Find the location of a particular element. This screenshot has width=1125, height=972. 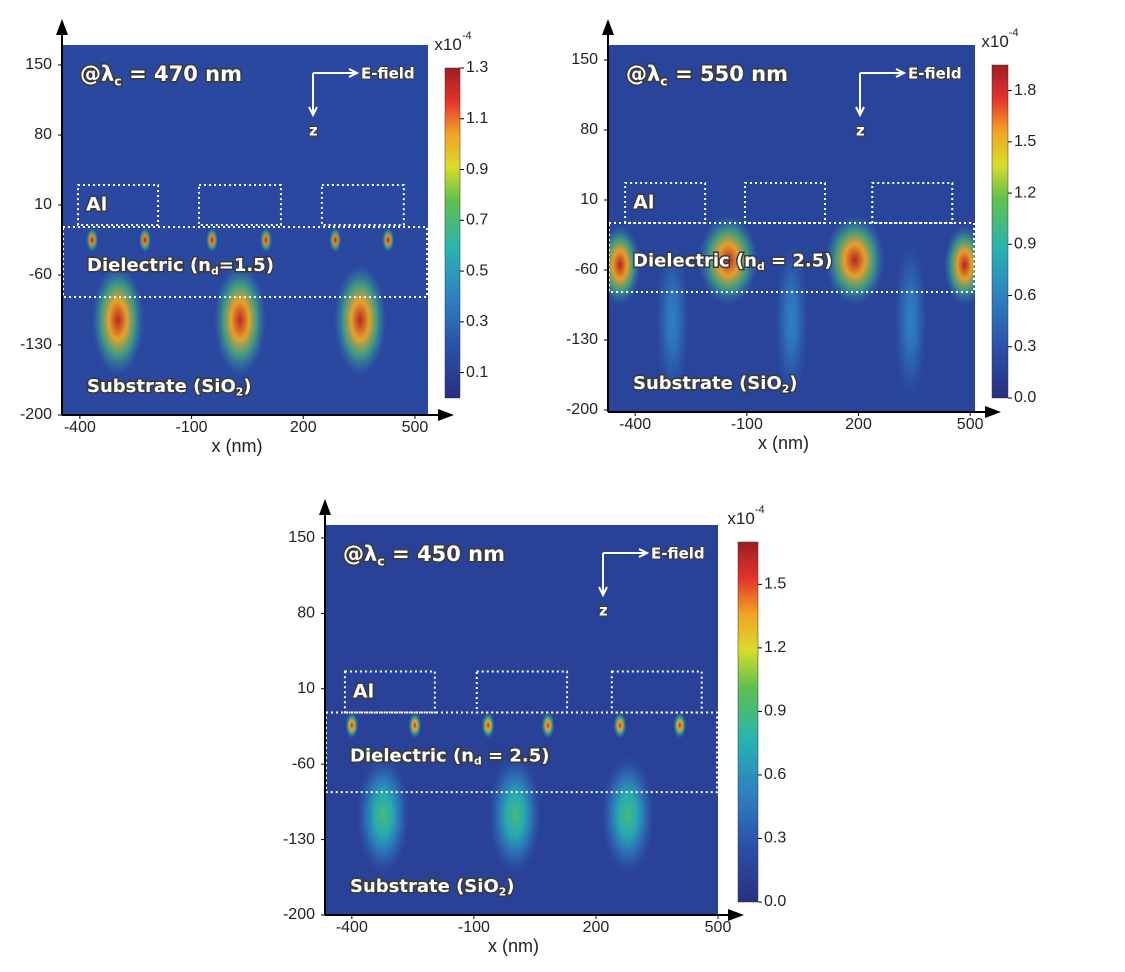

substrate-label-sub: 2 is located at coordinates (786, 388).